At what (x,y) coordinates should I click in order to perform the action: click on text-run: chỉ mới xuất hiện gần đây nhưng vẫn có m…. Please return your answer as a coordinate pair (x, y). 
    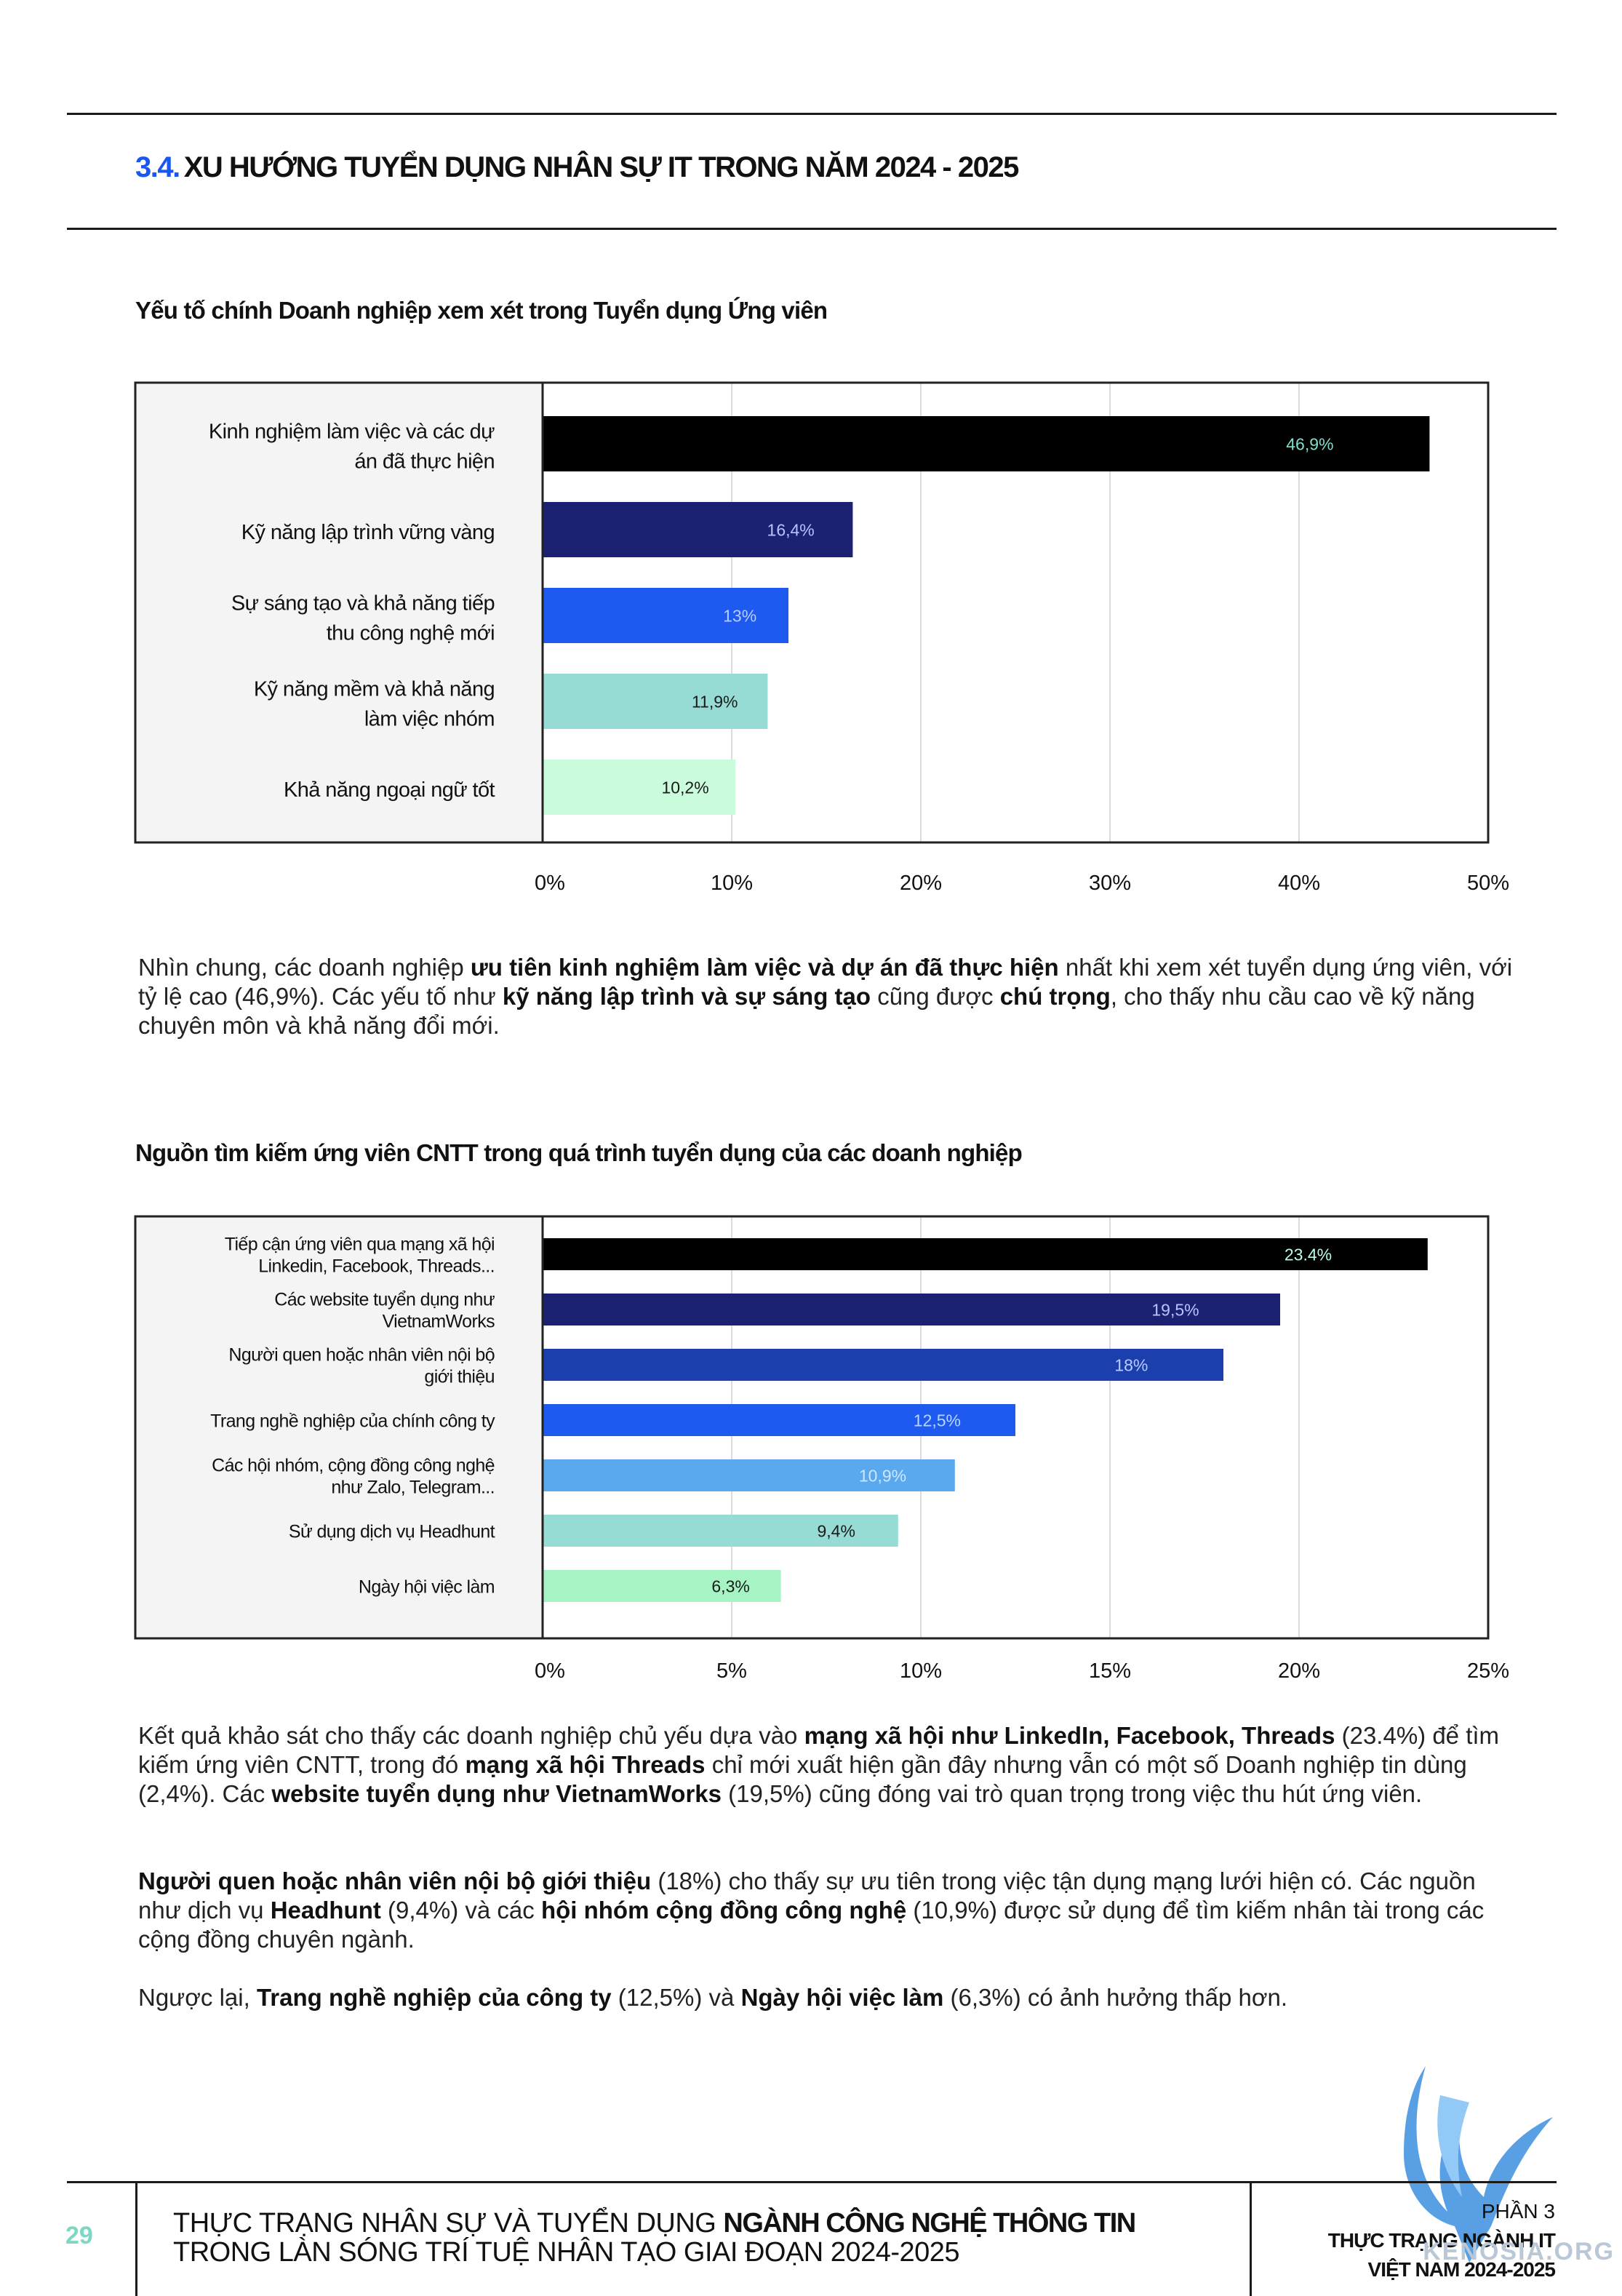
    Looking at the image, I should click on (802, 1779).